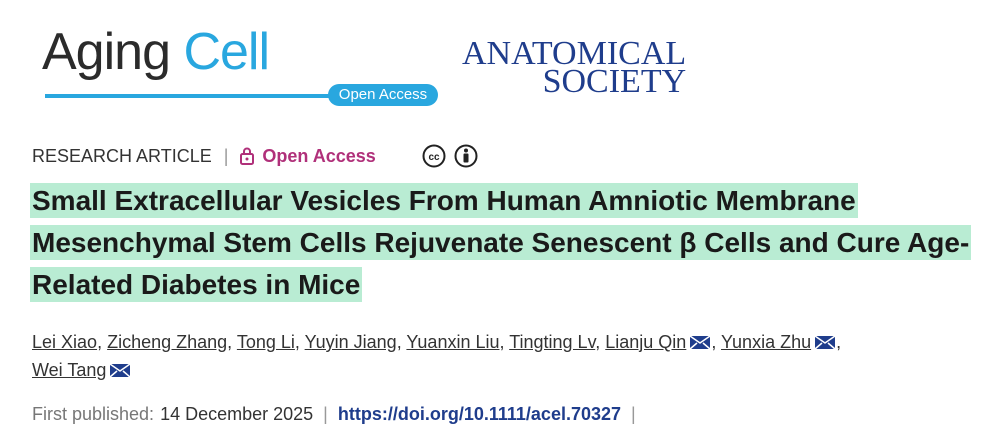  I want to click on author: Zicheng Zhang,, so click(169, 342).